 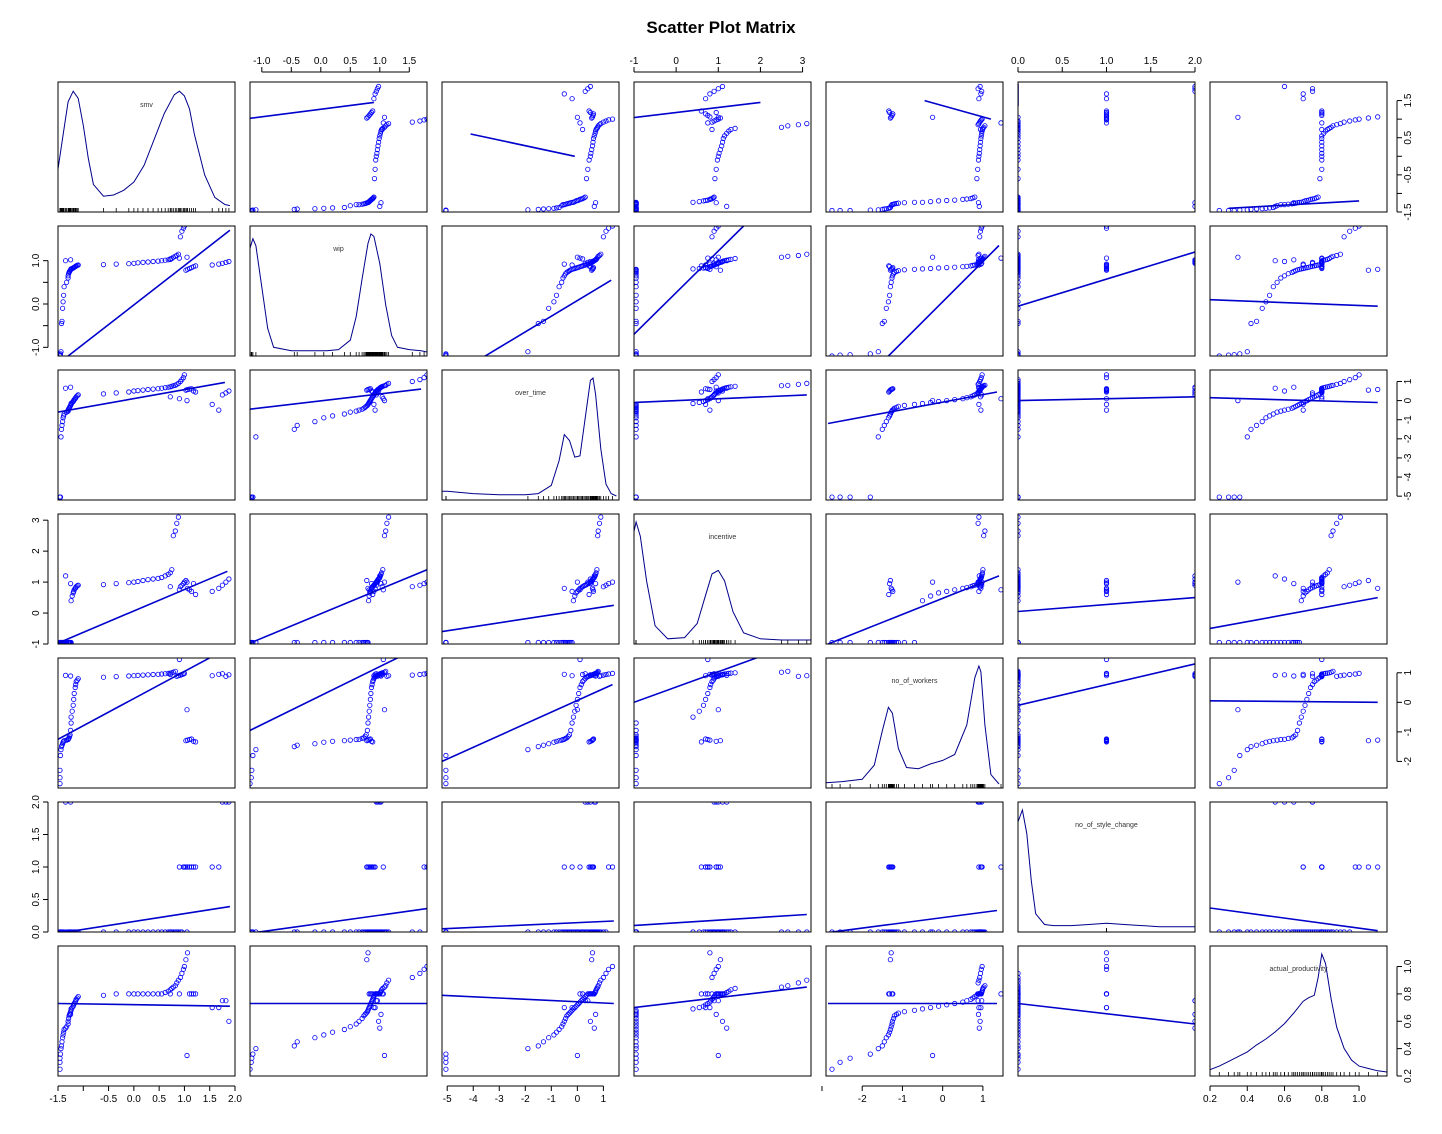 What do you see at coordinates (380, 61) in the screenshot?
I see `tick-label-wip: 1.0` at bounding box center [380, 61].